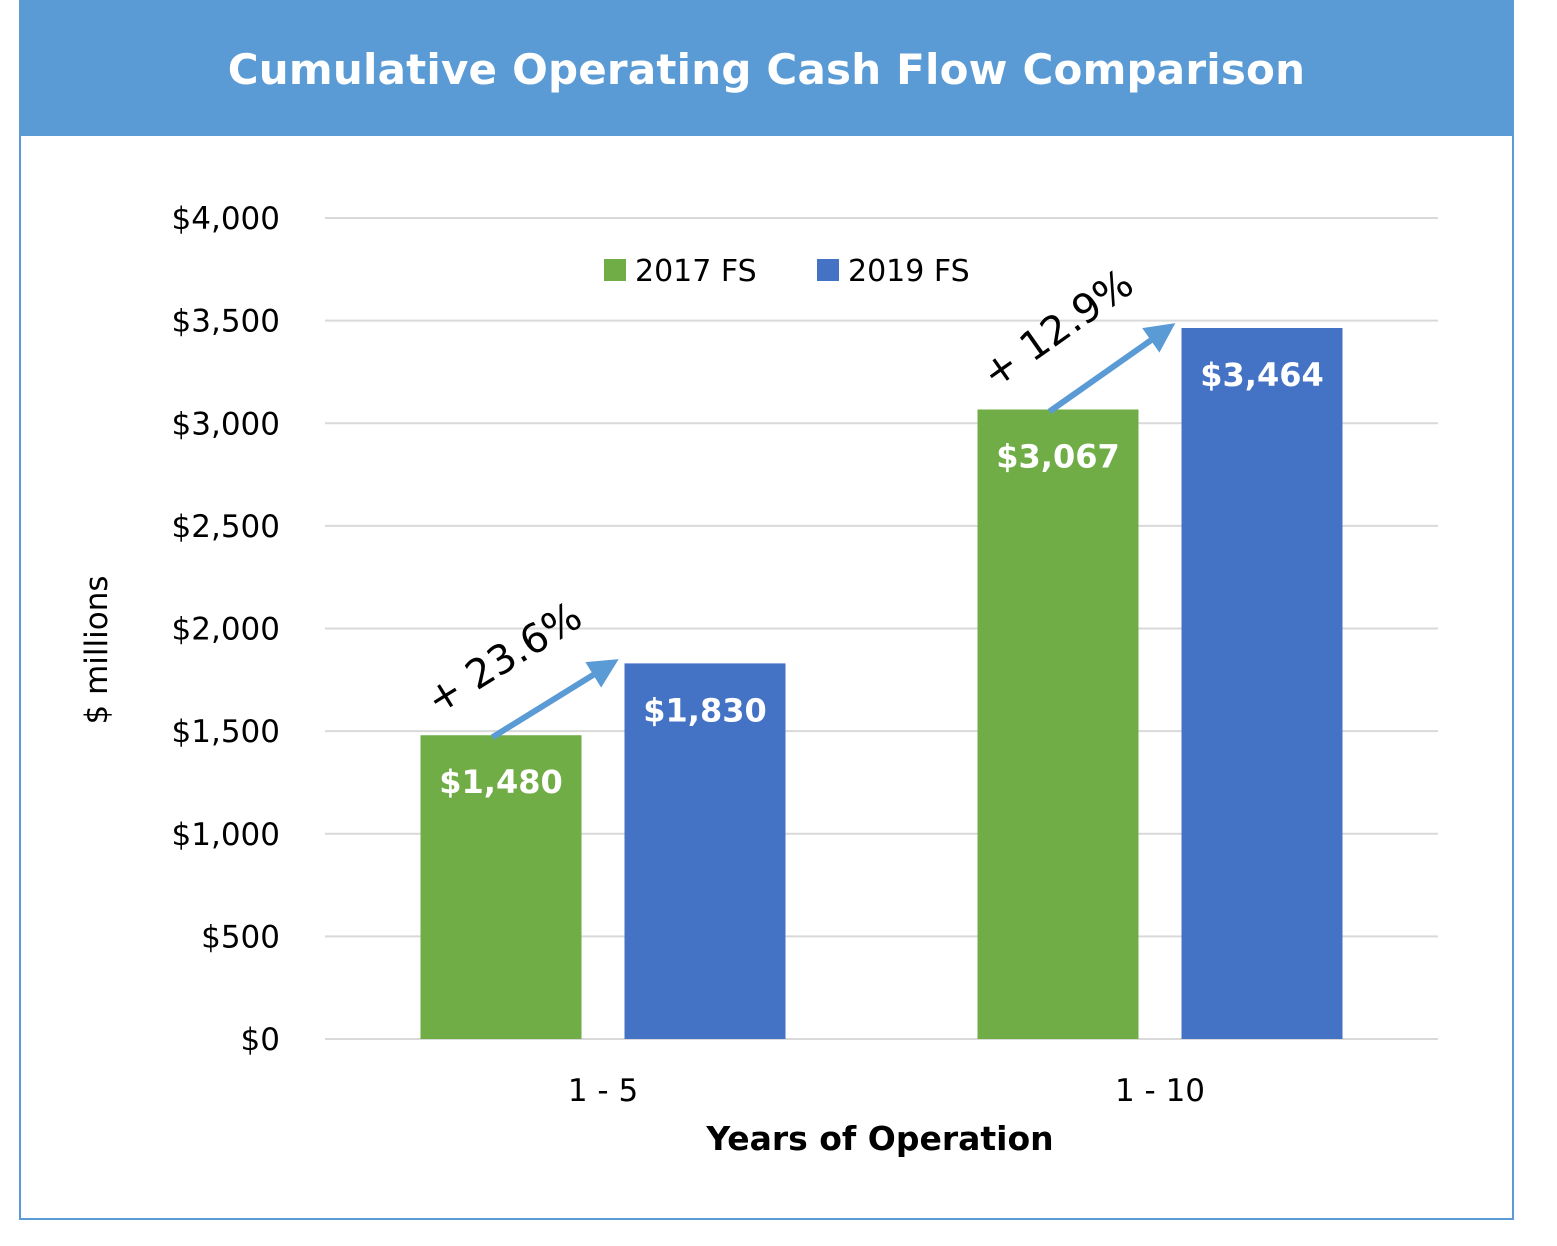 Image resolution: width=1557 pixels, height=1246 pixels. Describe the element at coordinates (226, 527) in the screenshot. I see `y-tick-label: $2,500` at that location.